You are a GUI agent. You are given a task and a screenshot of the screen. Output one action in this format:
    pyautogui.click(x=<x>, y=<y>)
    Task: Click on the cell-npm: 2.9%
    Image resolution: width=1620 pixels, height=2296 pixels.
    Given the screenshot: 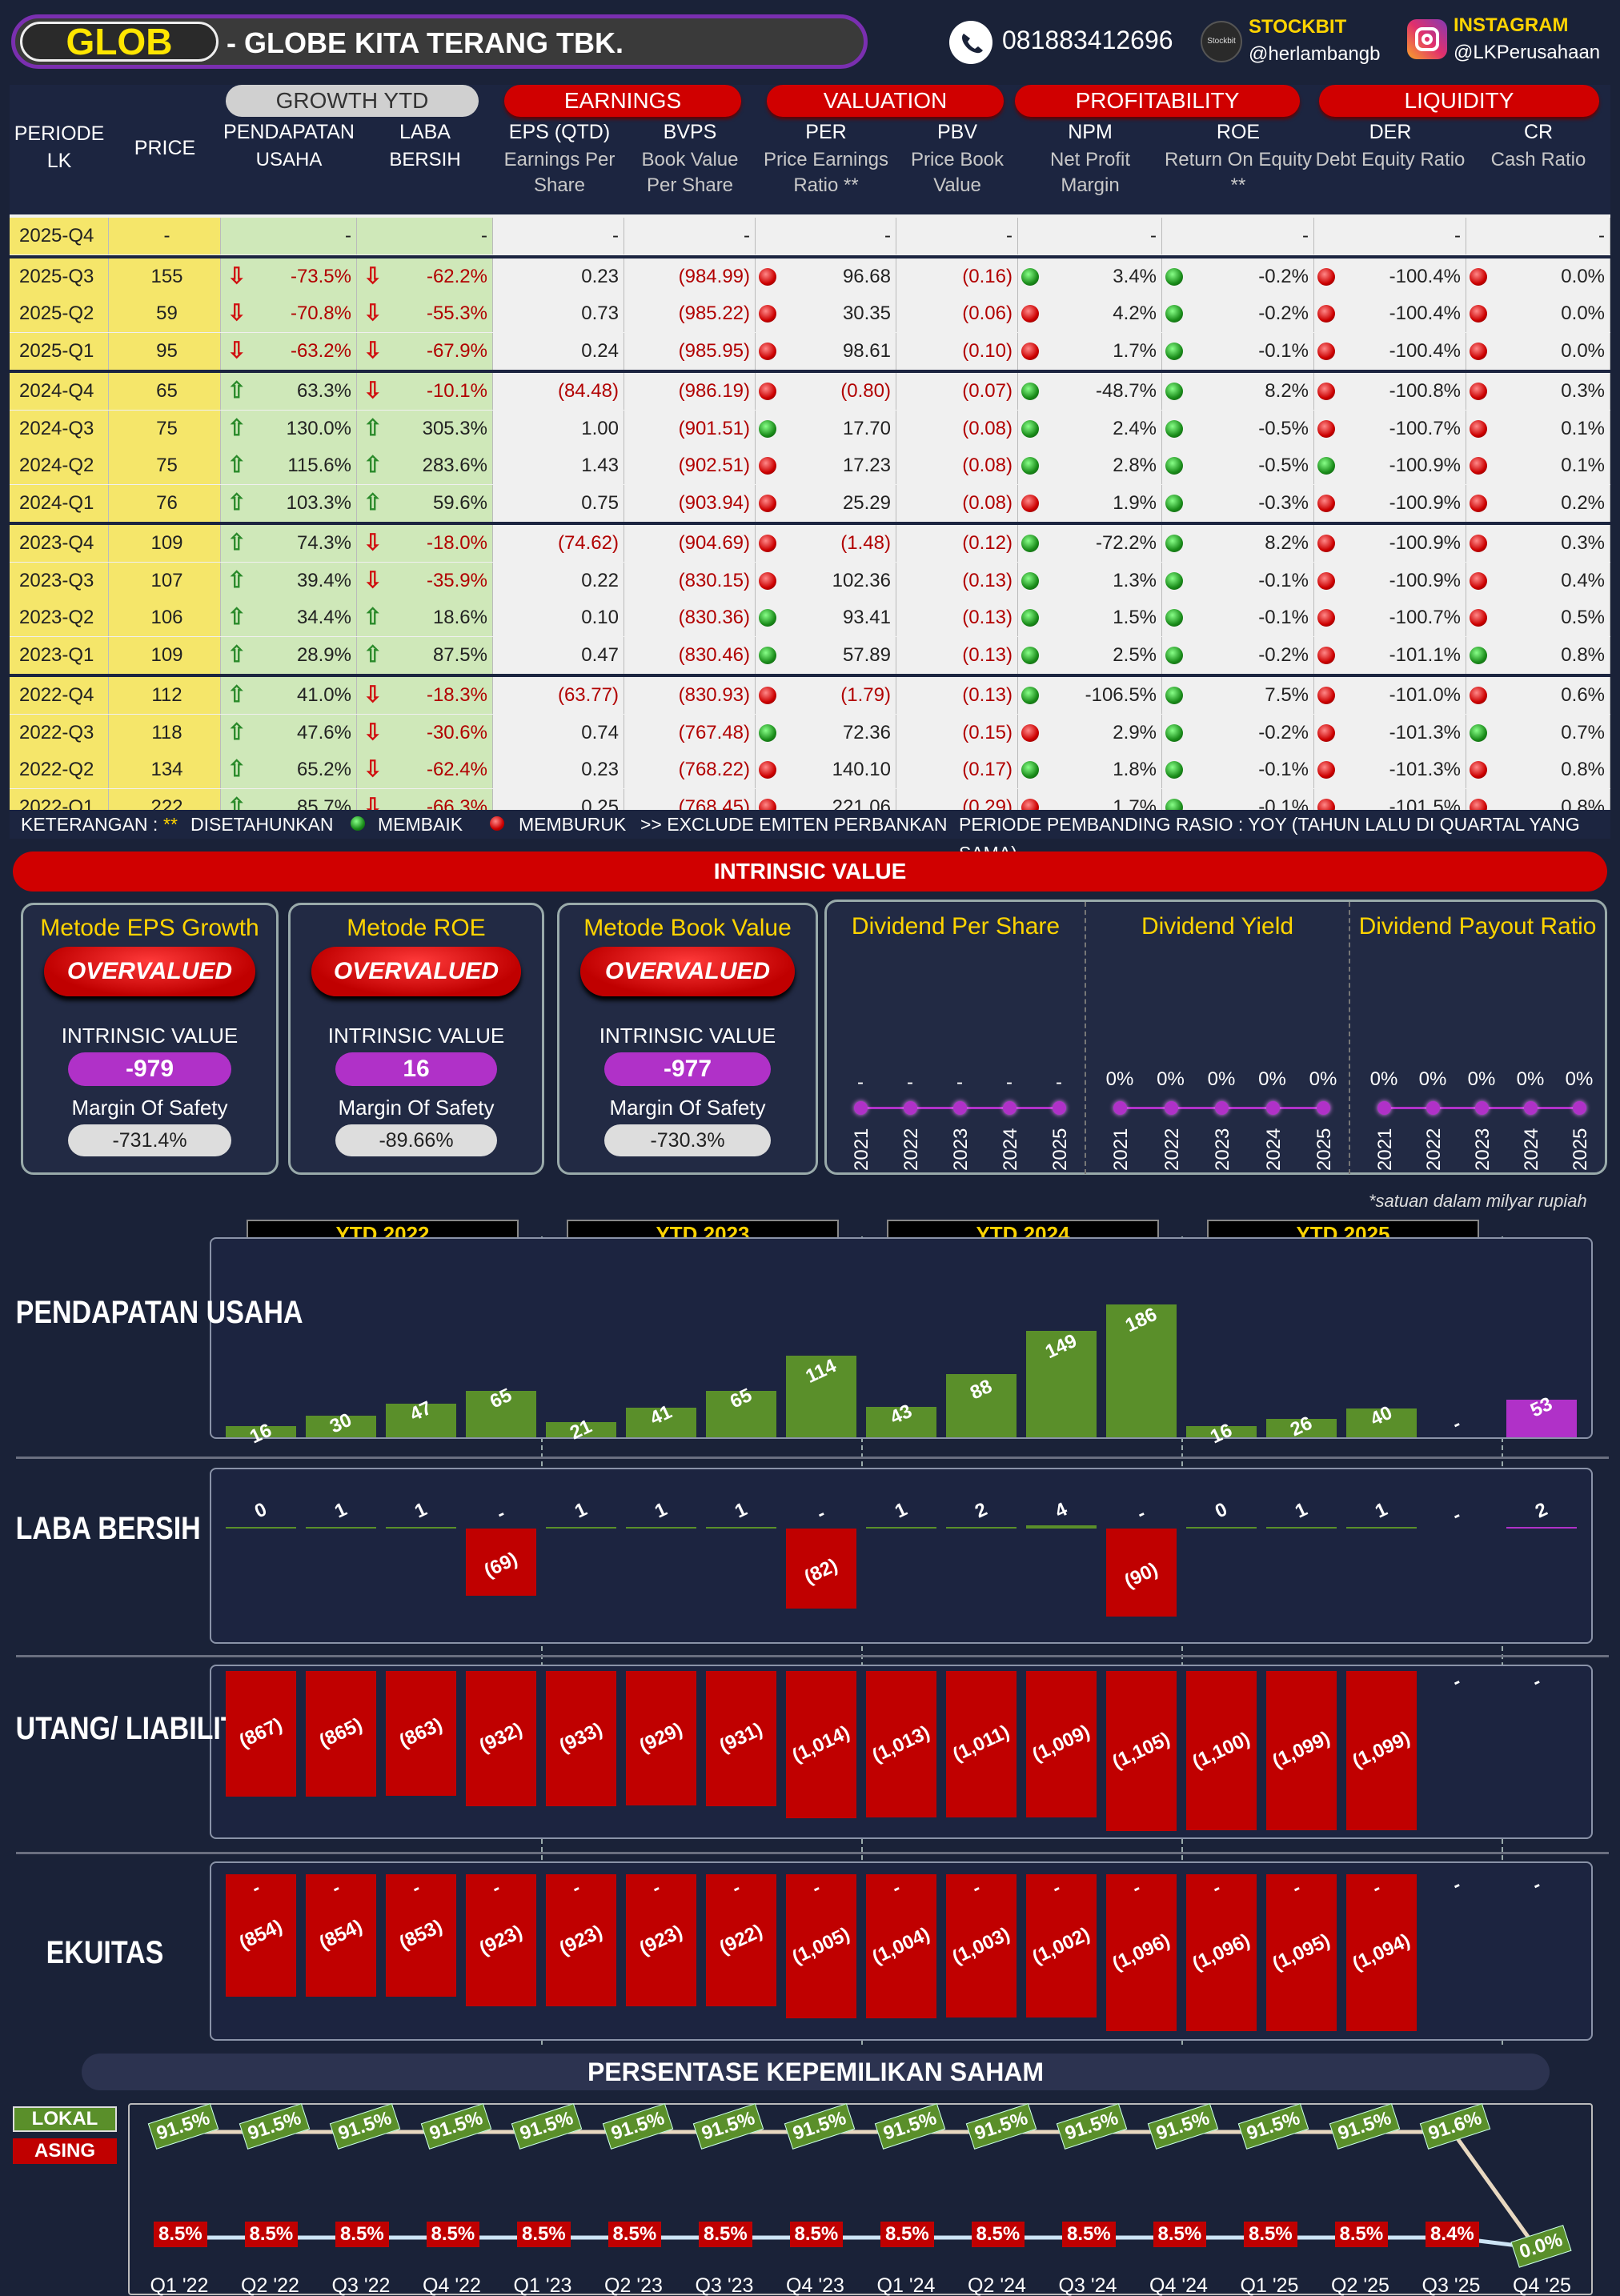 What is the action you would take?
    pyautogui.click(x=1090, y=732)
    